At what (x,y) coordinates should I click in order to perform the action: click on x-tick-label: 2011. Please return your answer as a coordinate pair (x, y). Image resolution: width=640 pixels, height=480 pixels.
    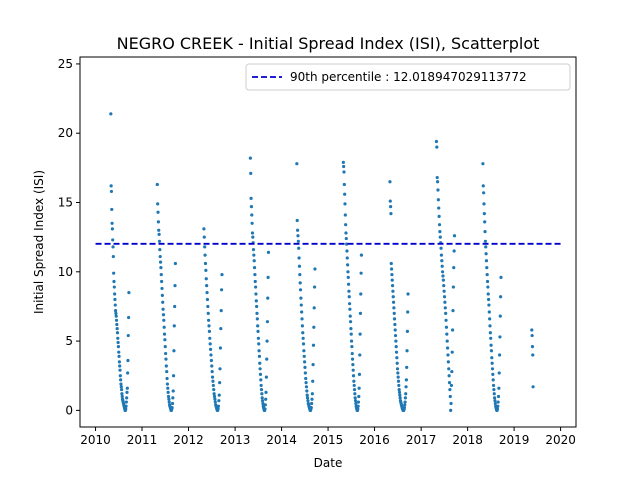
    Looking at the image, I should click on (142, 440).